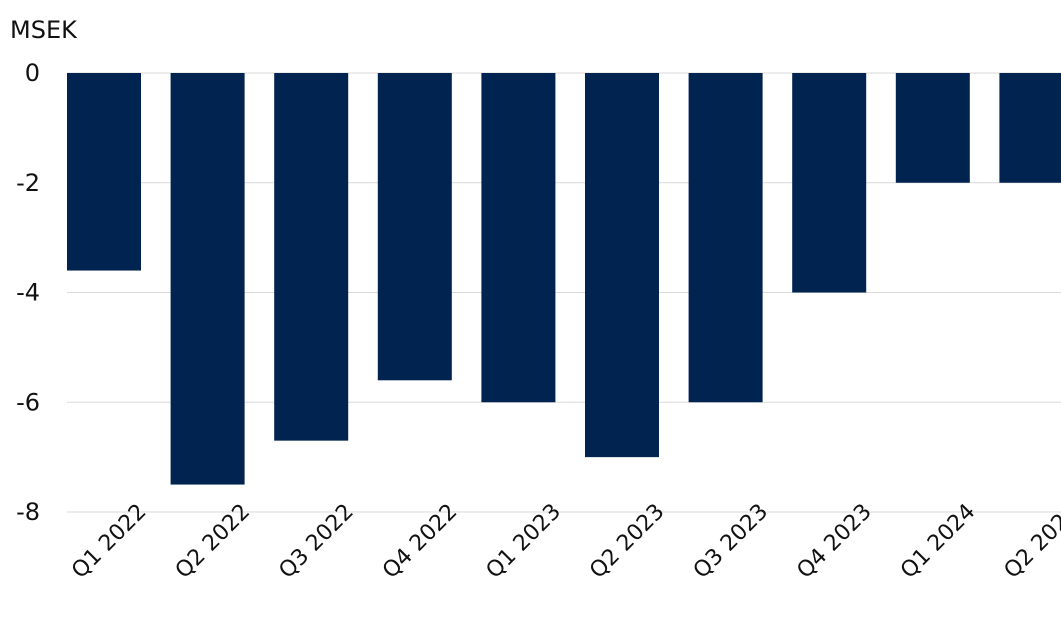  What do you see at coordinates (104, 172) in the screenshot?
I see `bar-q1-2022` at bounding box center [104, 172].